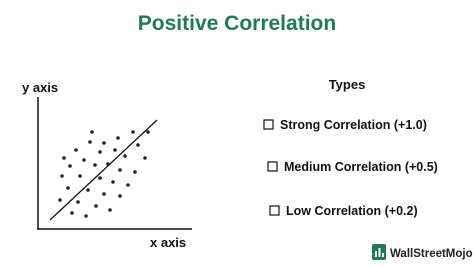 Image resolution: width=474 pixels, height=267 pixels. Describe the element at coordinates (40, 87) in the screenshot. I see `y-axis-label: y axis` at that location.